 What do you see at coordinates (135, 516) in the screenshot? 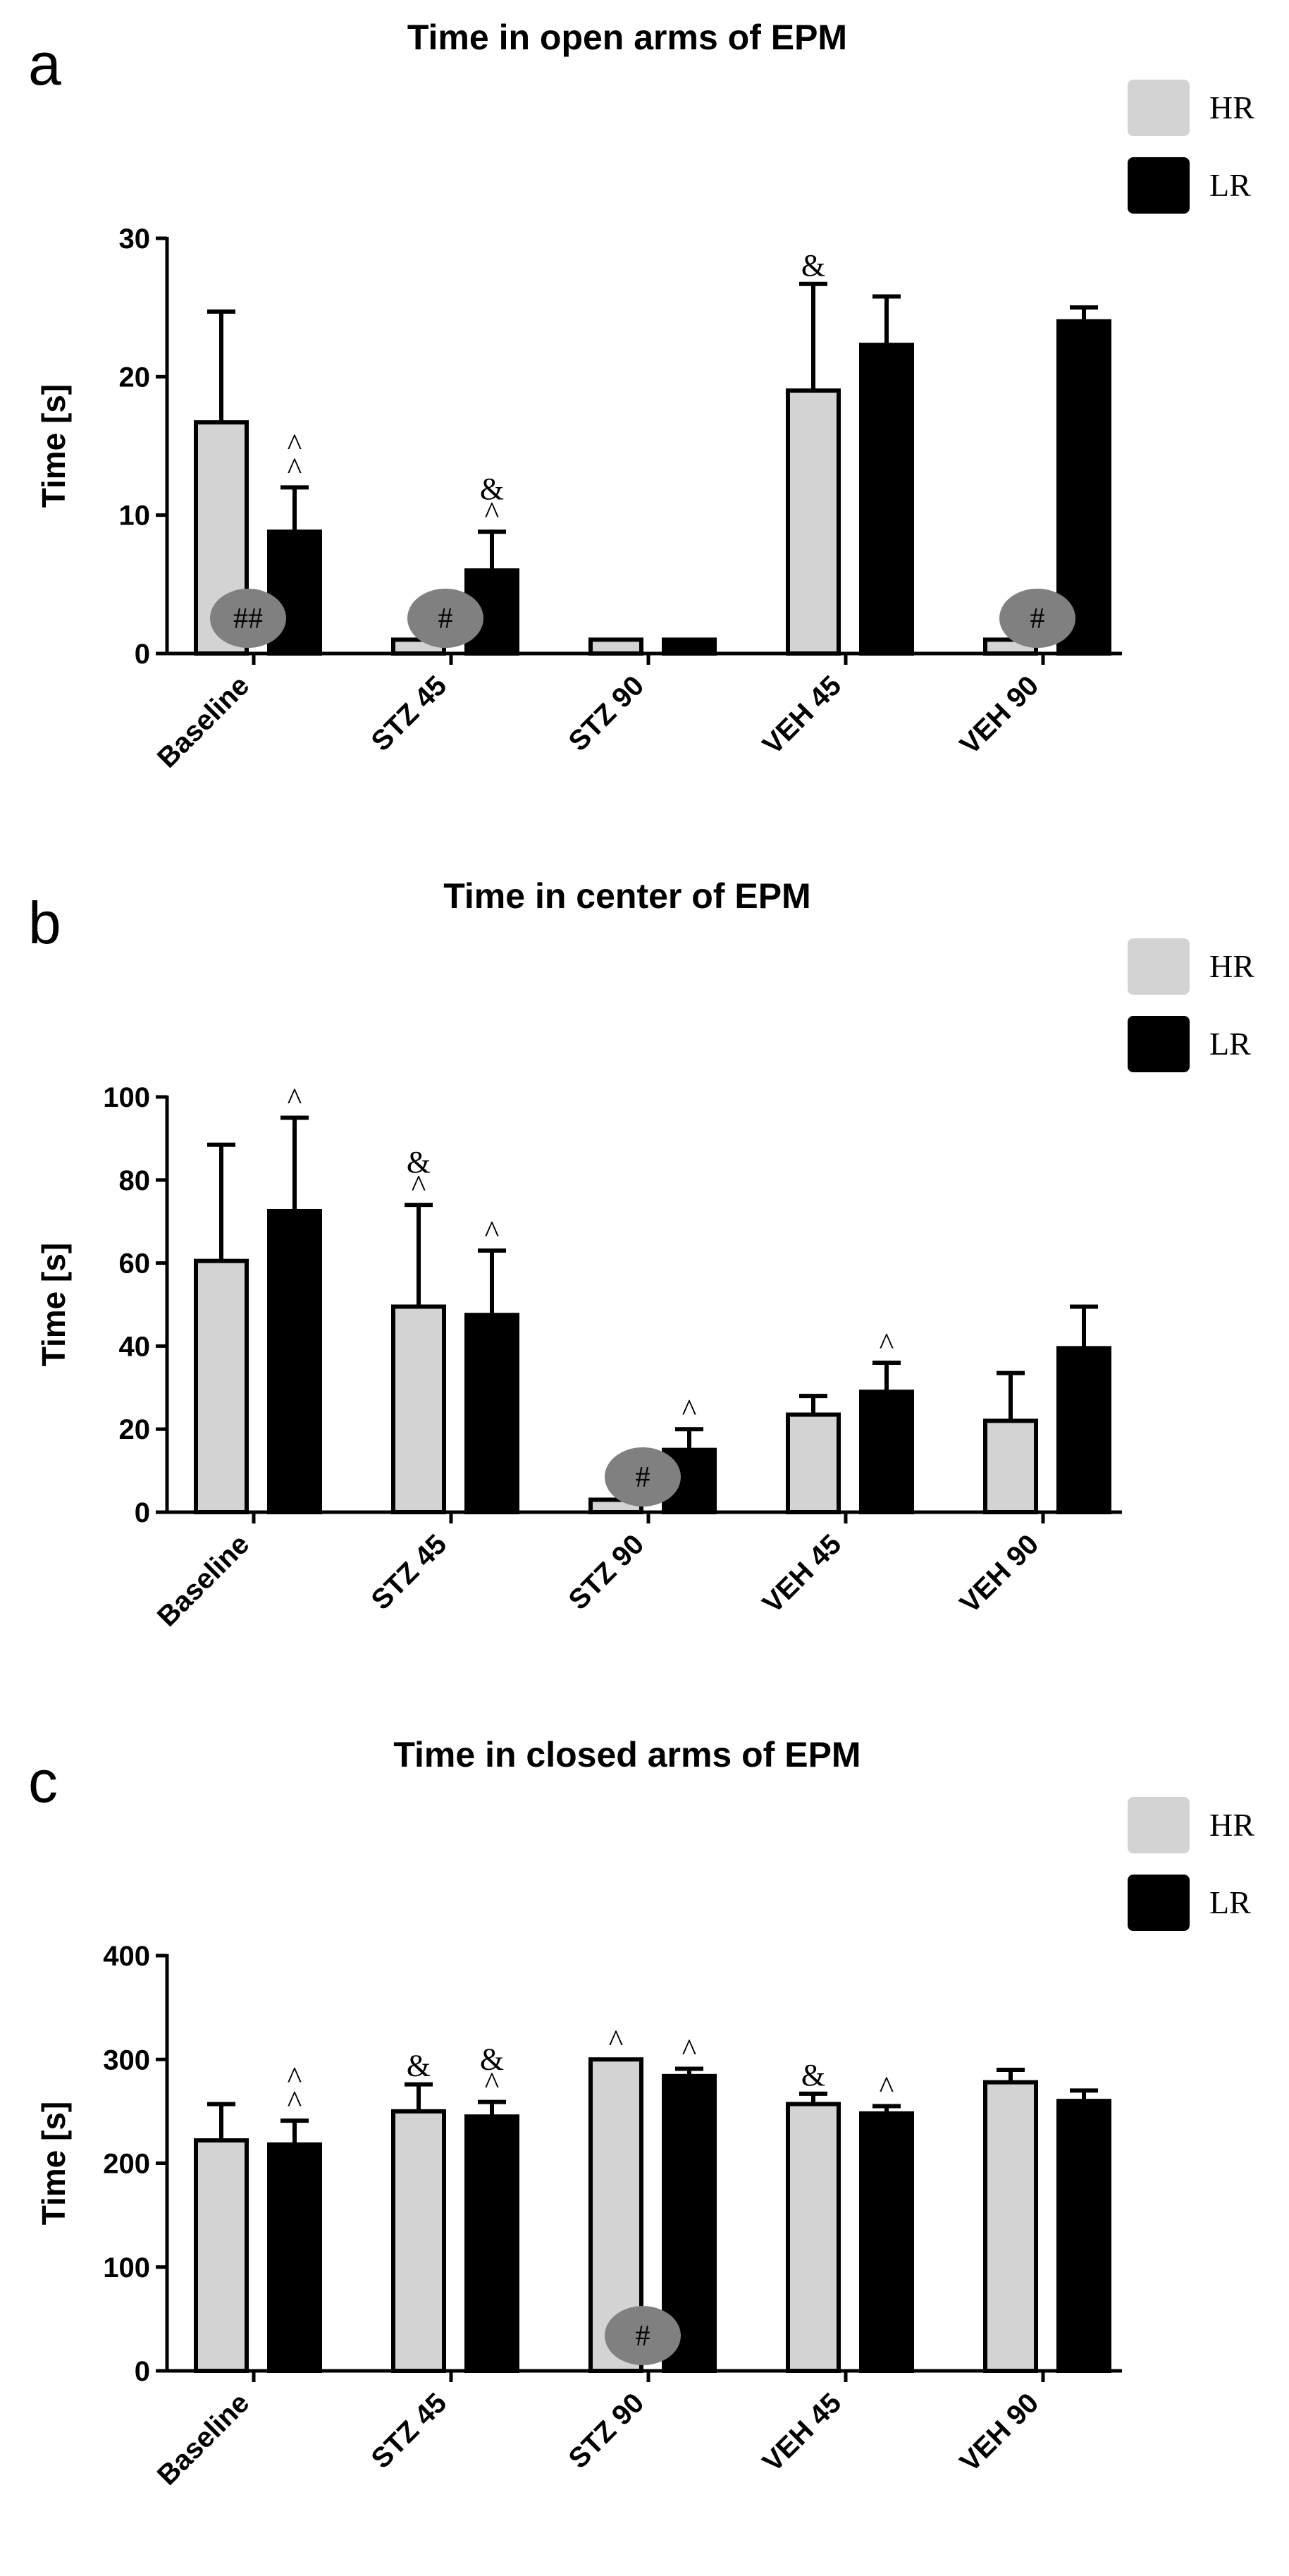
I see `y-tick-label: 10` at bounding box center [135, 516].